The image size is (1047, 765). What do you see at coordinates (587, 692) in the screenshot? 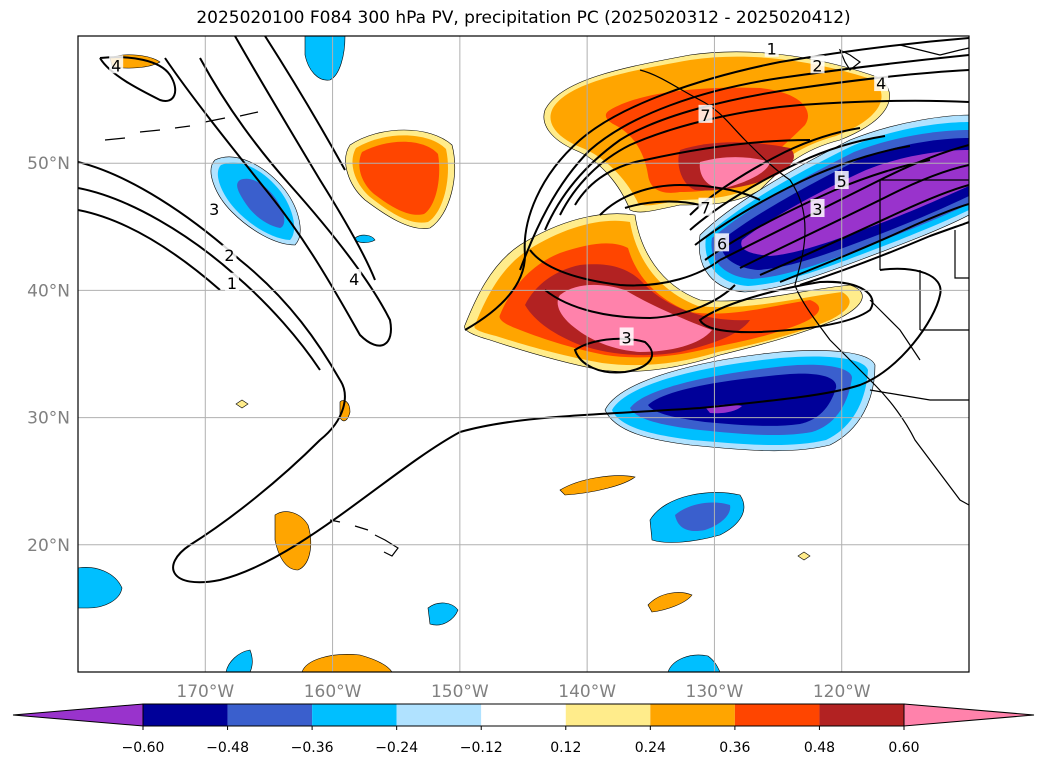
I see `lon-tick-label: 140°W` at bounding box center [587, 692].